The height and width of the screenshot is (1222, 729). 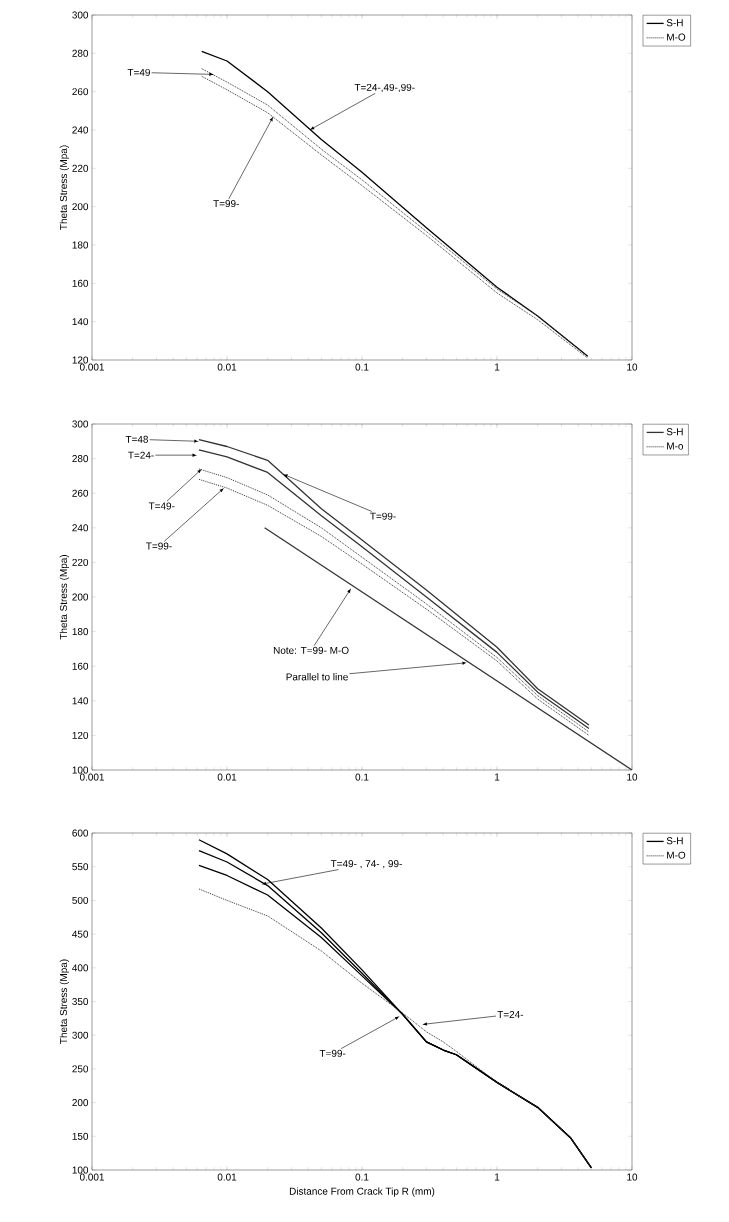 I want to click on annotation: Note: T=99- M-O, so click(x=311, y=650).